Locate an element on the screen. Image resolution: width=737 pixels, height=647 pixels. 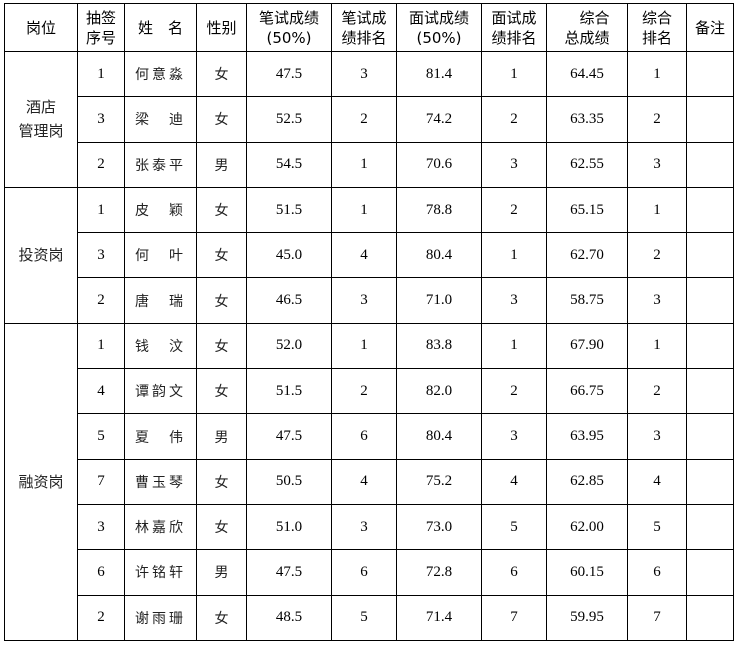
header-text: 笔试成绩(50%) is located at coordinates (289, 27).